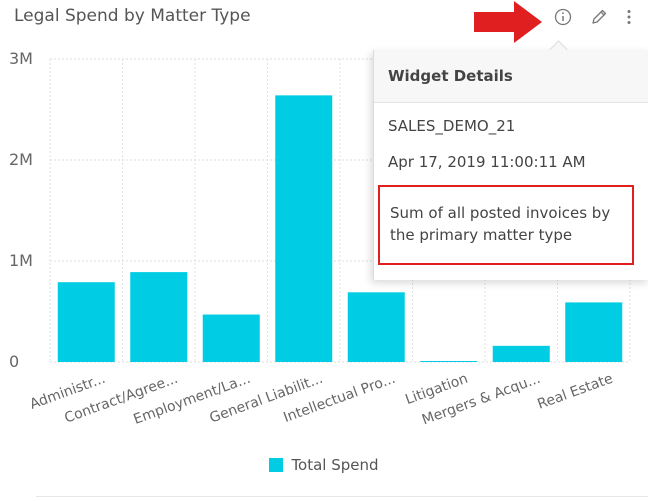 The height and width of the screenshot is (501, 648). Describe the element at coordinates (276, 465) in the screenshot. I see `legend-swatch` at that location.